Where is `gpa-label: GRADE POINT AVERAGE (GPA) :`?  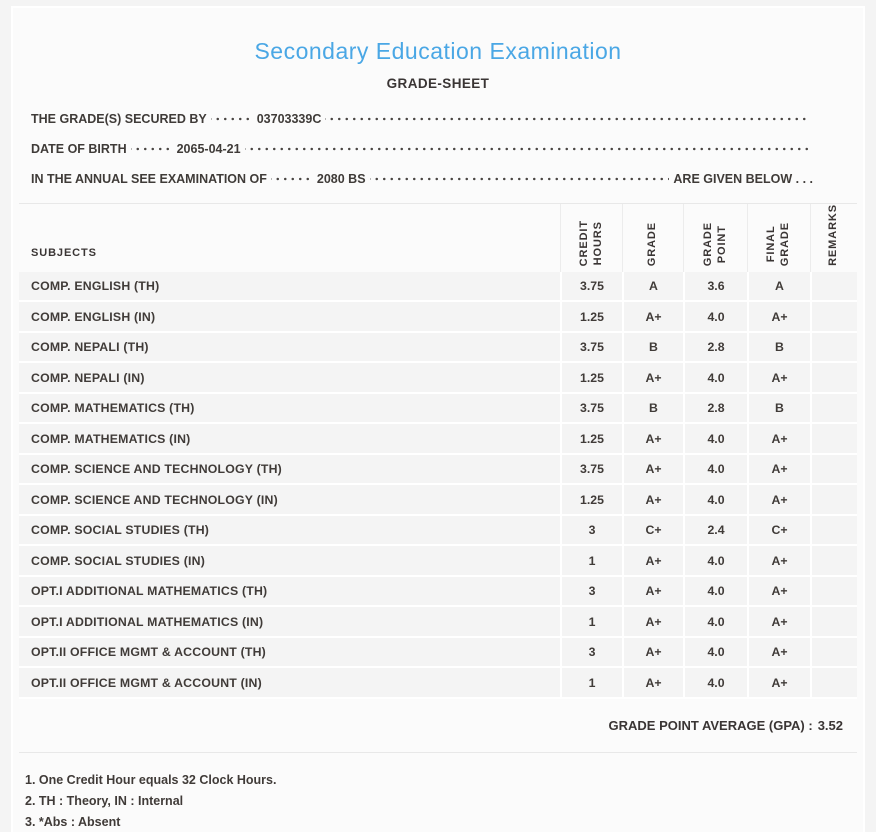
gpa-label: GRADE POINT AVERAGE (GPA) : is located at coordinates (710, 725).